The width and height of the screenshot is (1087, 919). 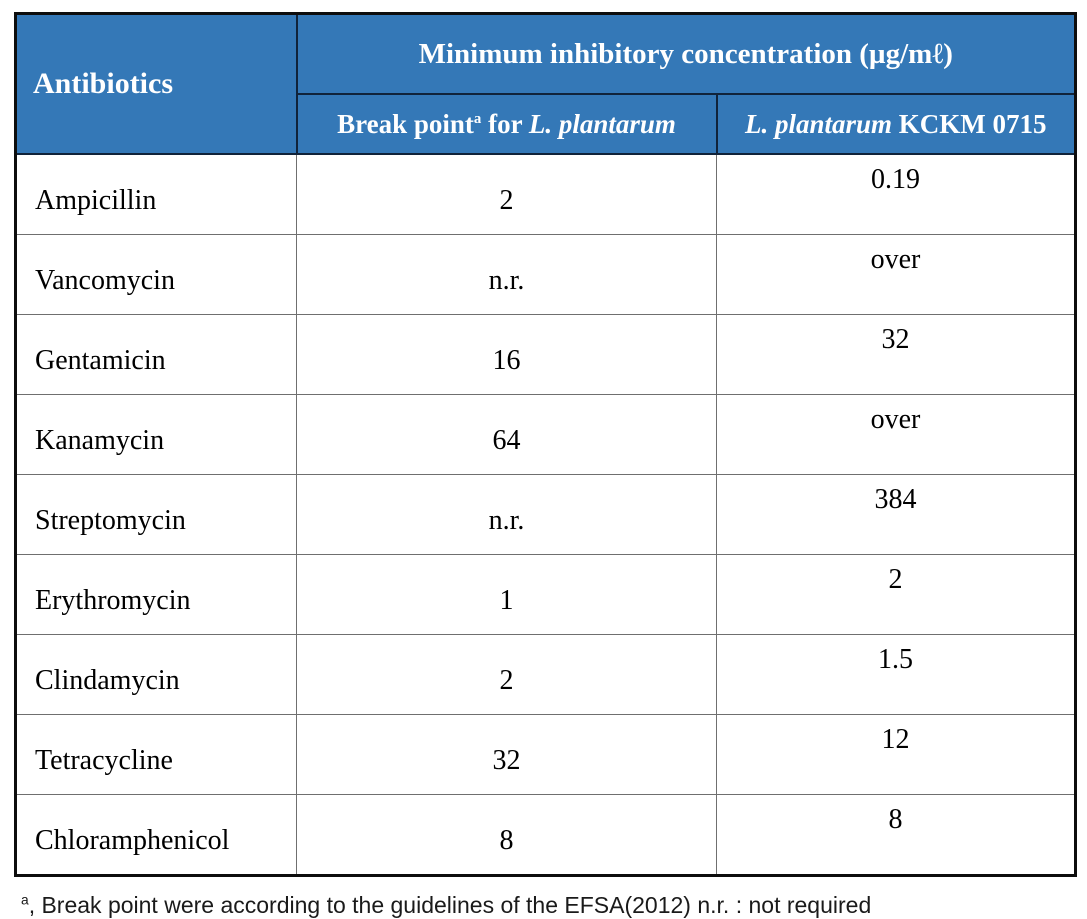 I want to click on antibiotic-name: Vancomycin, so click(x=155, y=274).